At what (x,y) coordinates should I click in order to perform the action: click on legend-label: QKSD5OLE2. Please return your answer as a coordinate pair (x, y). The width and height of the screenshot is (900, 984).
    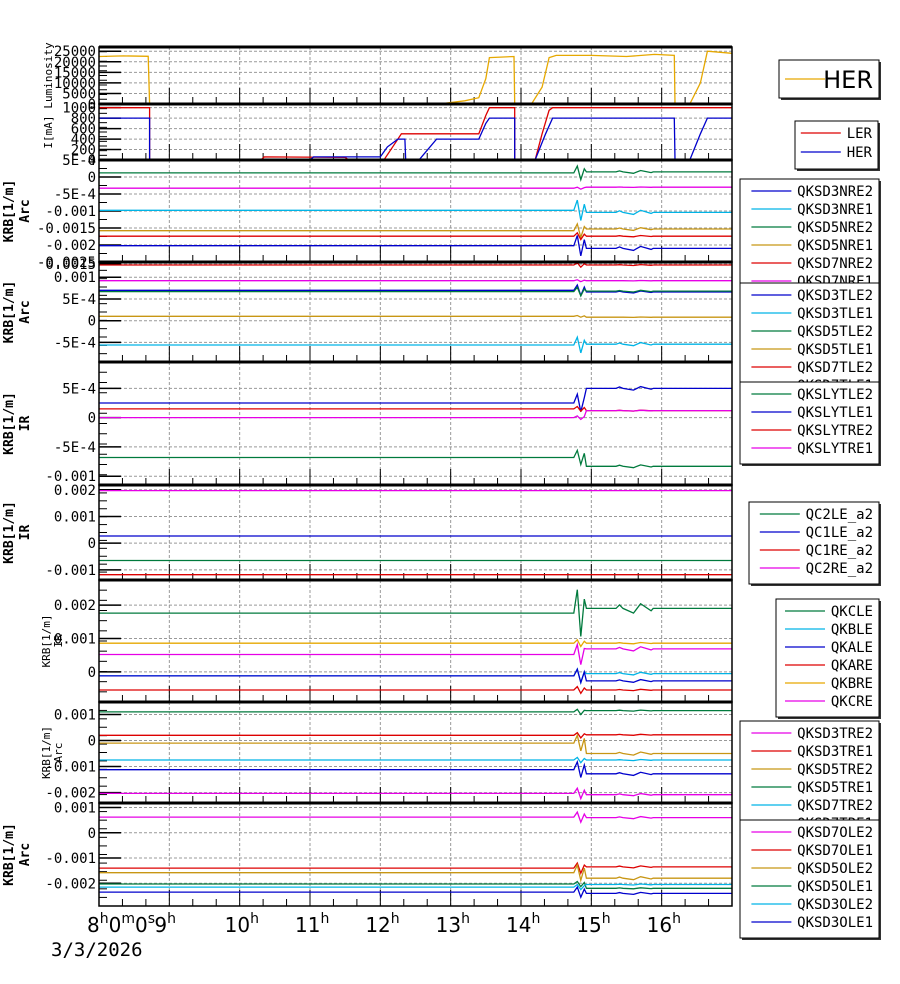
    Looking at the image, I should click on (835, 869).